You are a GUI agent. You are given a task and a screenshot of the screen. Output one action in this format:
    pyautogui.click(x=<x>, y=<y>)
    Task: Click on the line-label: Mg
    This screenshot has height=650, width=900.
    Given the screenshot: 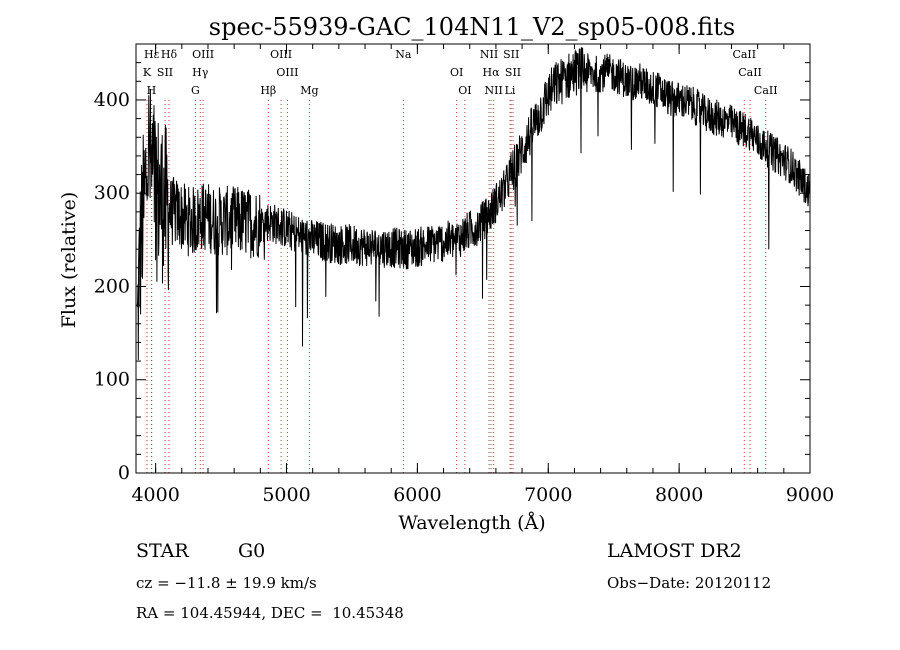 What is the action you would take?
    pyautogui.click(x=309, y=90)
    